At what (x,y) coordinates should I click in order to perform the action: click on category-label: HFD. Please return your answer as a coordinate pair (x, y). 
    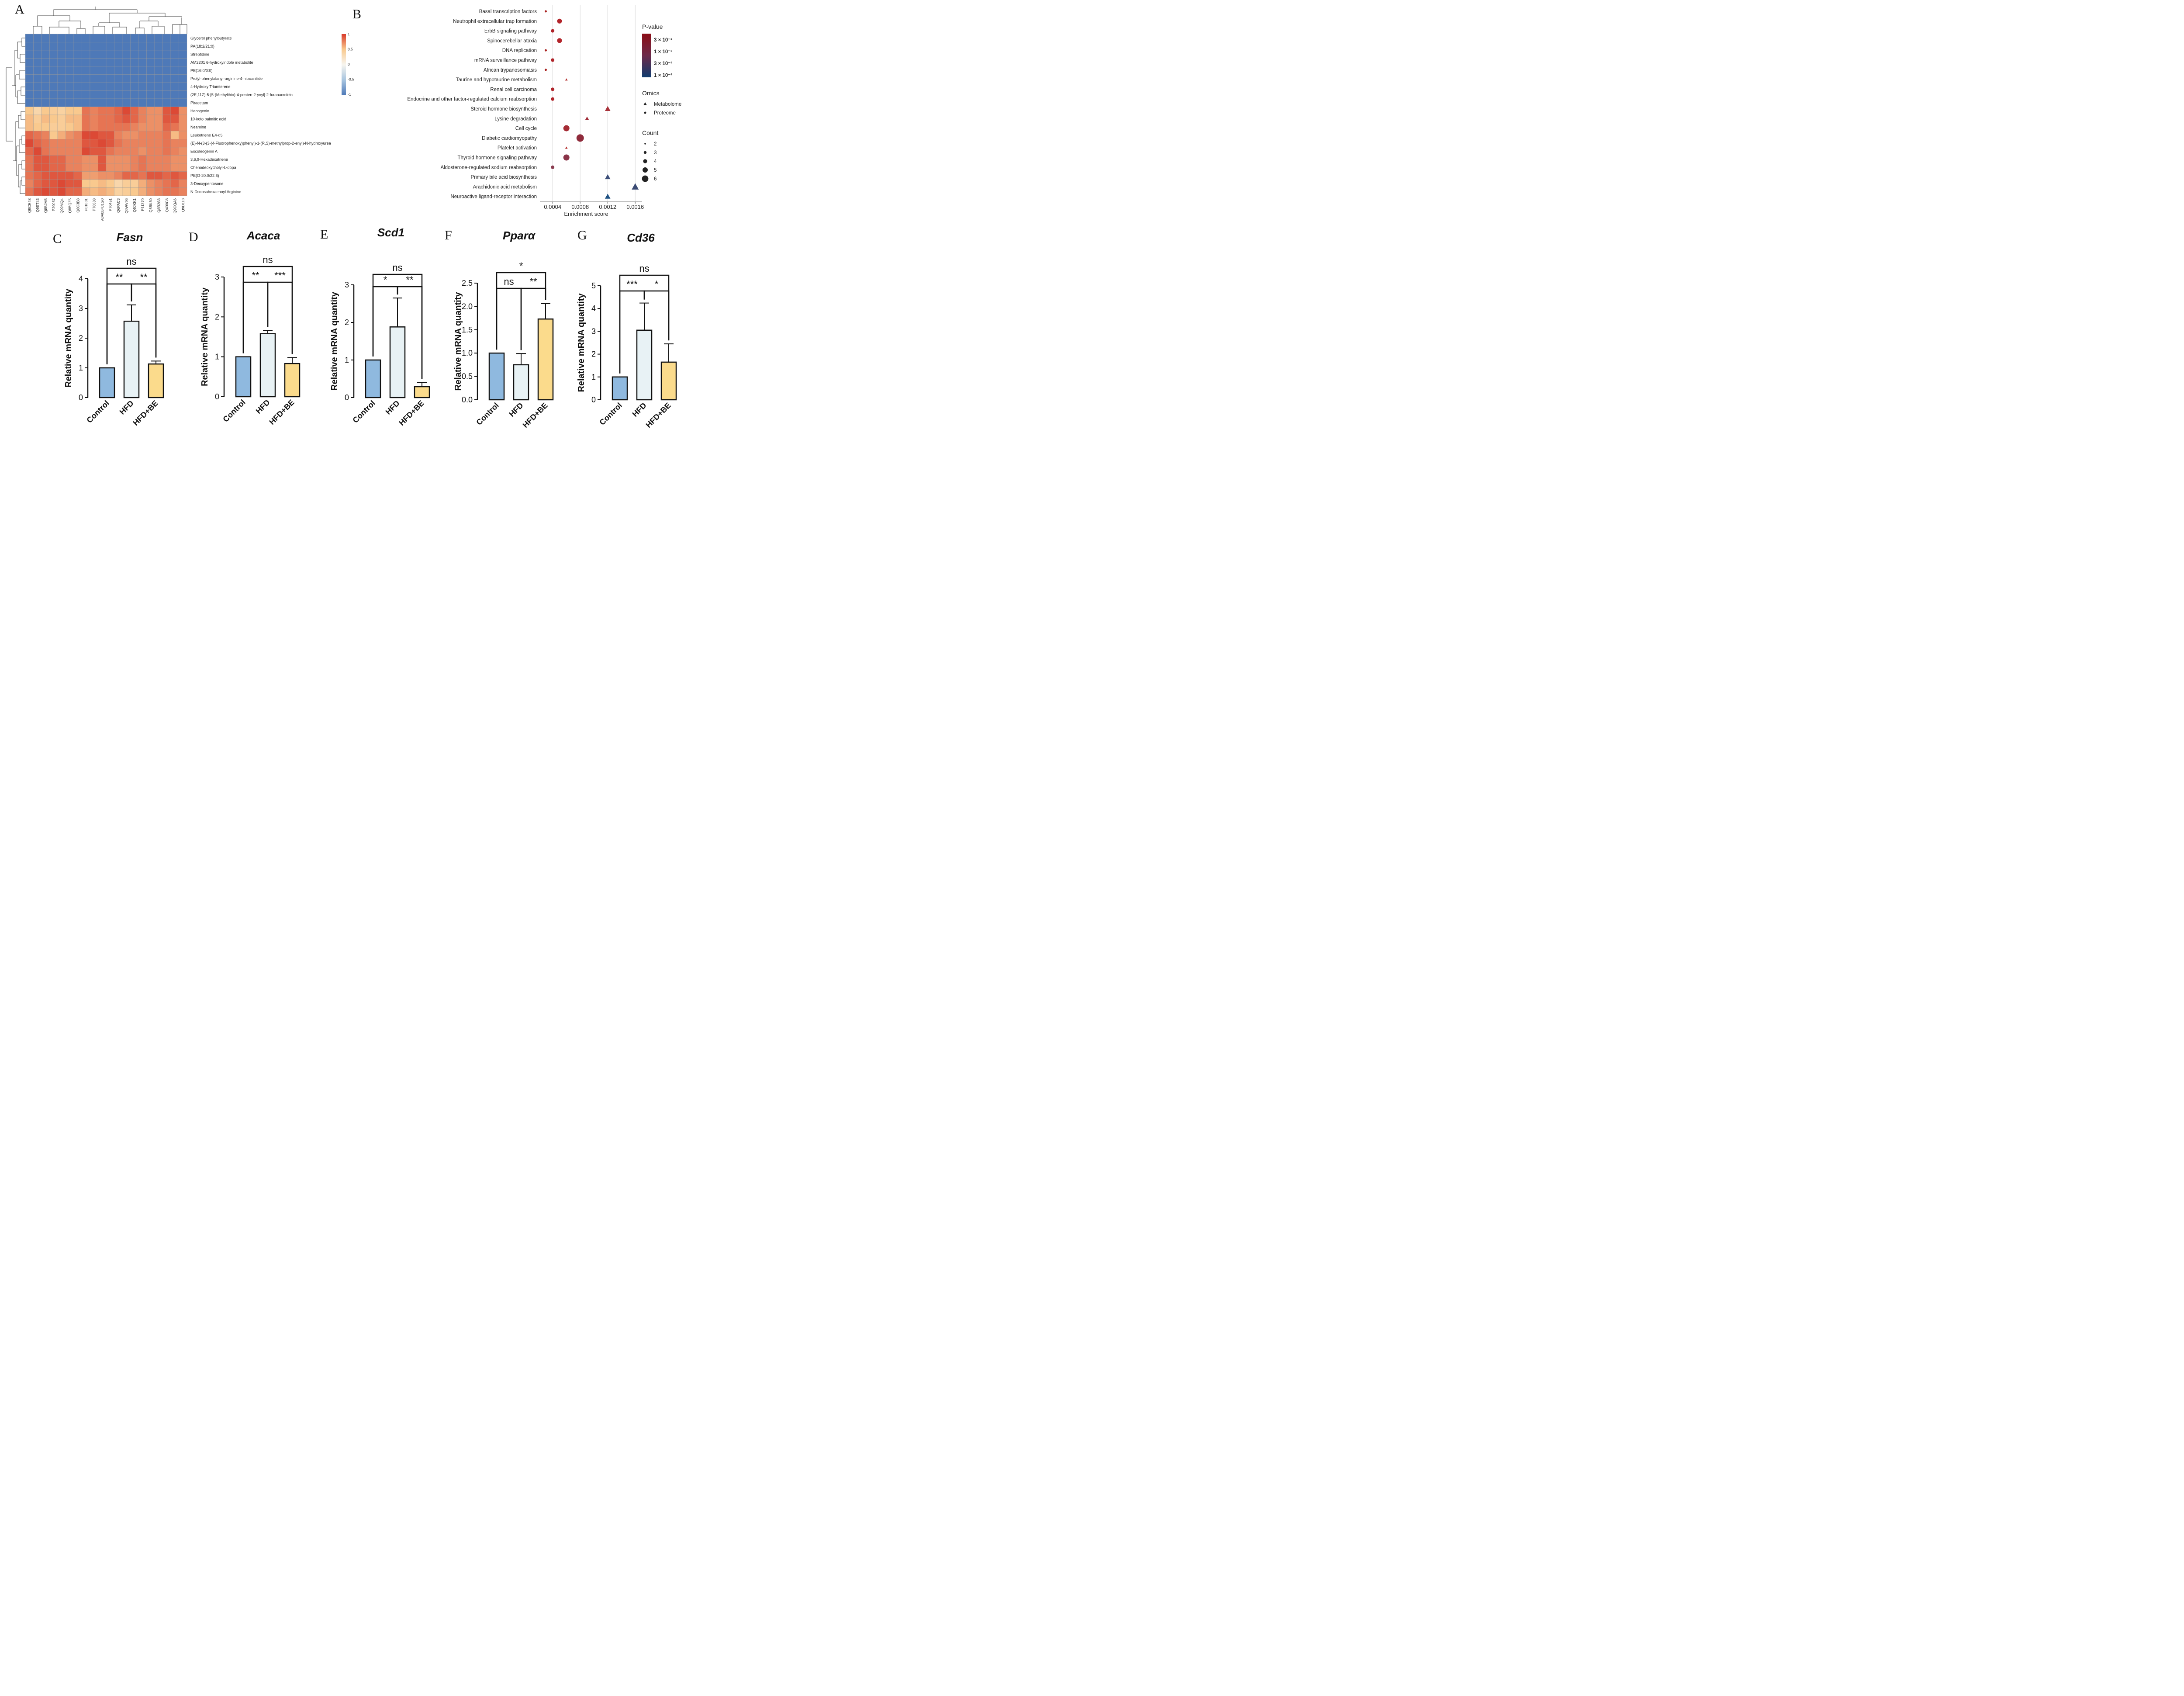
    Looking at the image, I should click on (639, 410).